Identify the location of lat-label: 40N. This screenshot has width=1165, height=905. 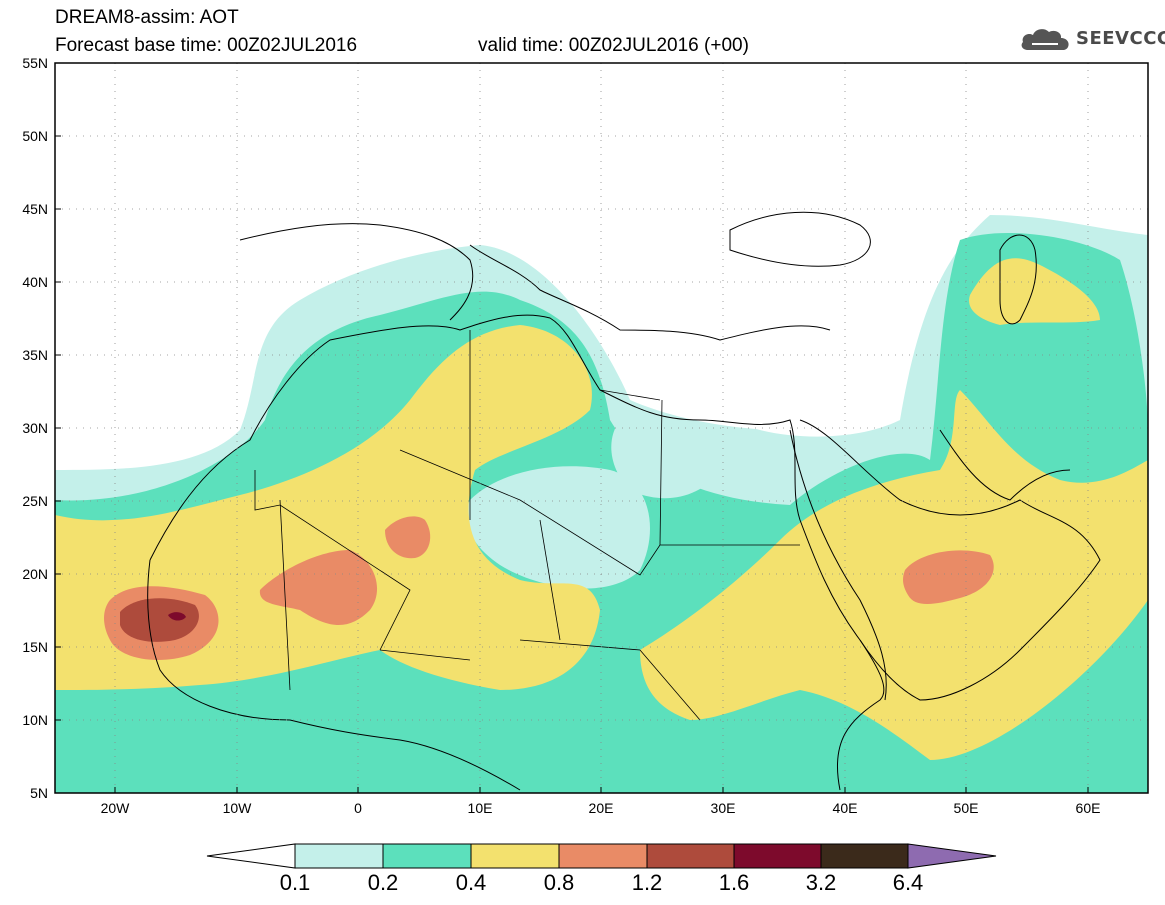
(35, 282).